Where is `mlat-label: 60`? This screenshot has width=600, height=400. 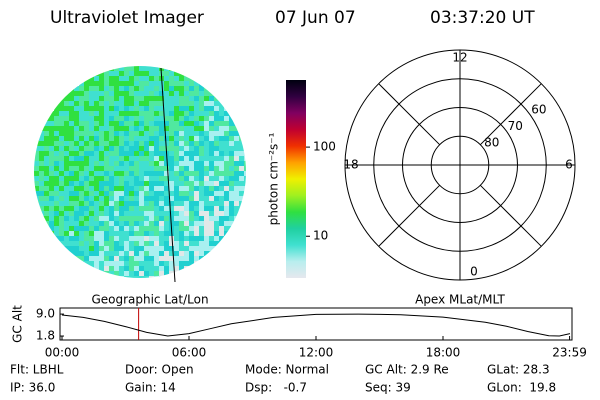
mlat-label: 60 is located at coordinates (538, 109).